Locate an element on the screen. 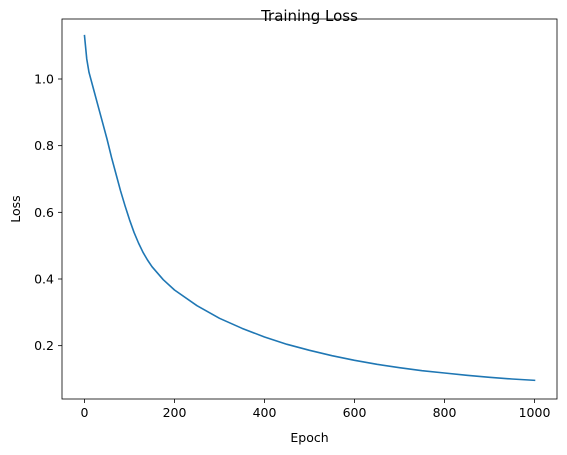 The image size is (567, 455). x-tick-label: 1000 is located at coordinates (535, 412).